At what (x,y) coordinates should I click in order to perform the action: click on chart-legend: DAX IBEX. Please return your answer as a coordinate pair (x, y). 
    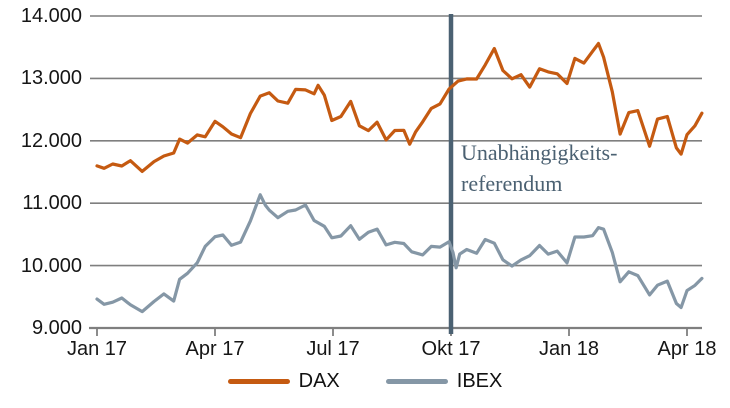
    Looking at the image, I should click on (365, 381).